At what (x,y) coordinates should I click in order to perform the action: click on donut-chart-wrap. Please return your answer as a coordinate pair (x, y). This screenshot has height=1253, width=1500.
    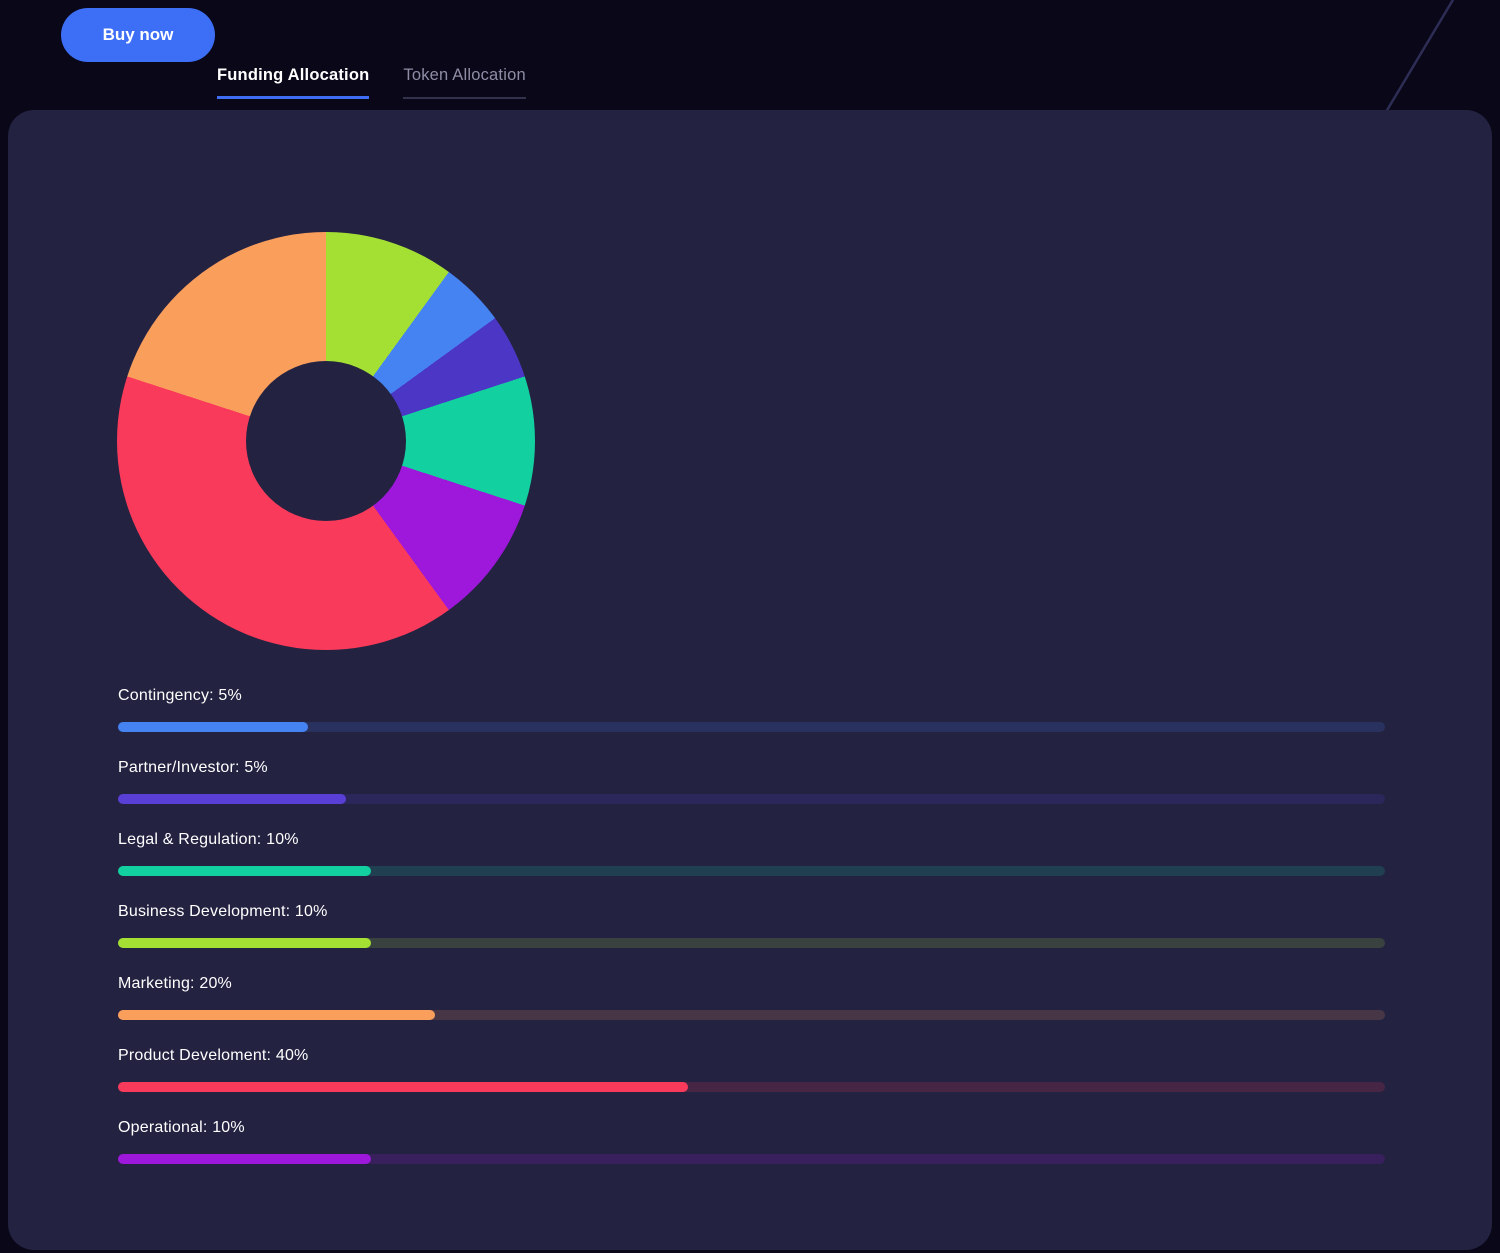
    Looking at the image, I should click on (326, 441).